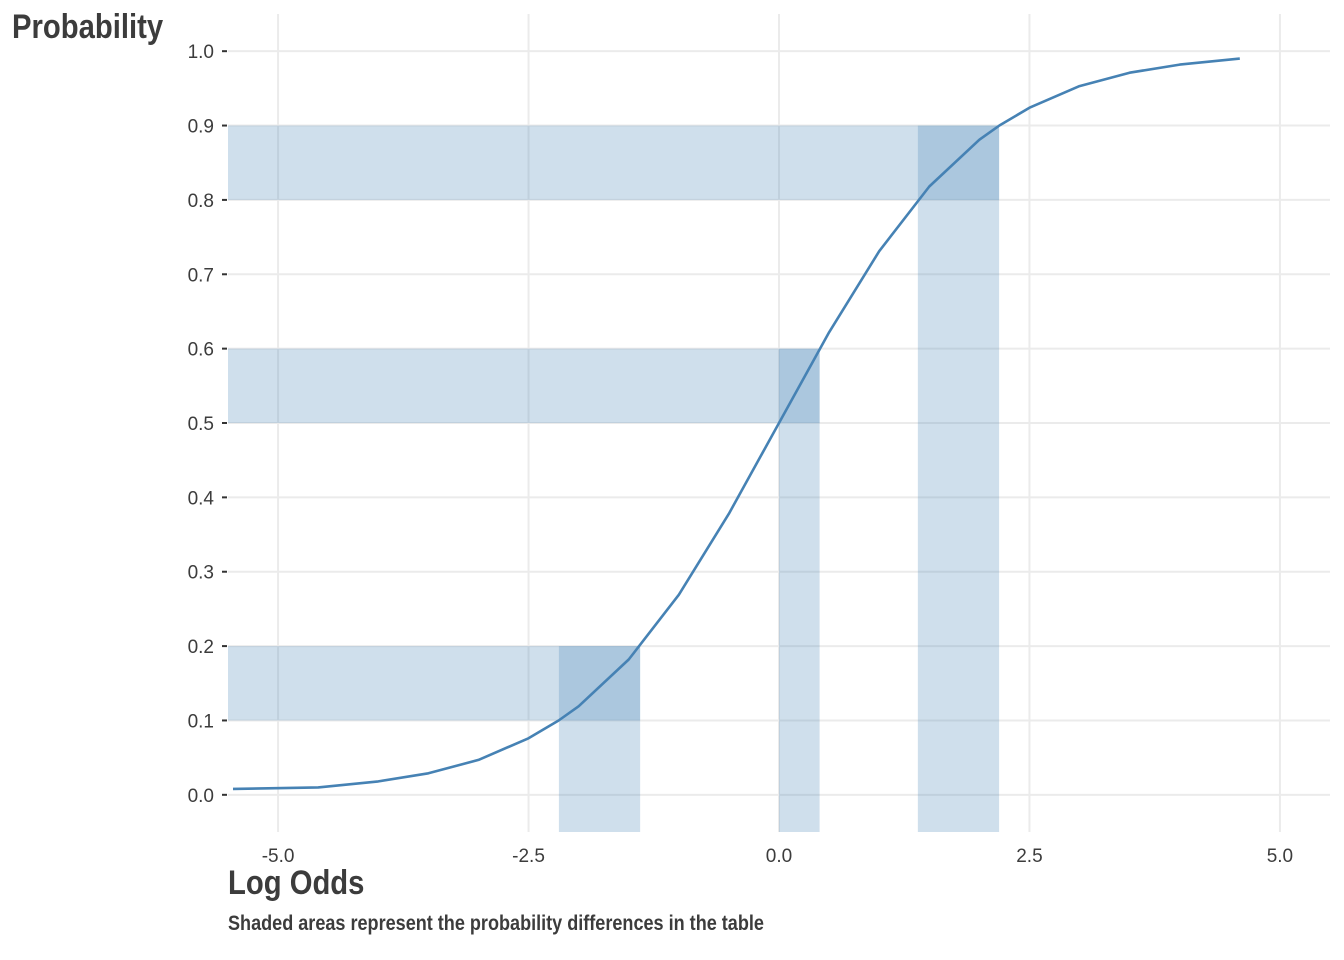  What do you see at coordinates (201, 350) in the screenshot?
I see `y-tick-label: 0.6` at bounding box center [201, 350].